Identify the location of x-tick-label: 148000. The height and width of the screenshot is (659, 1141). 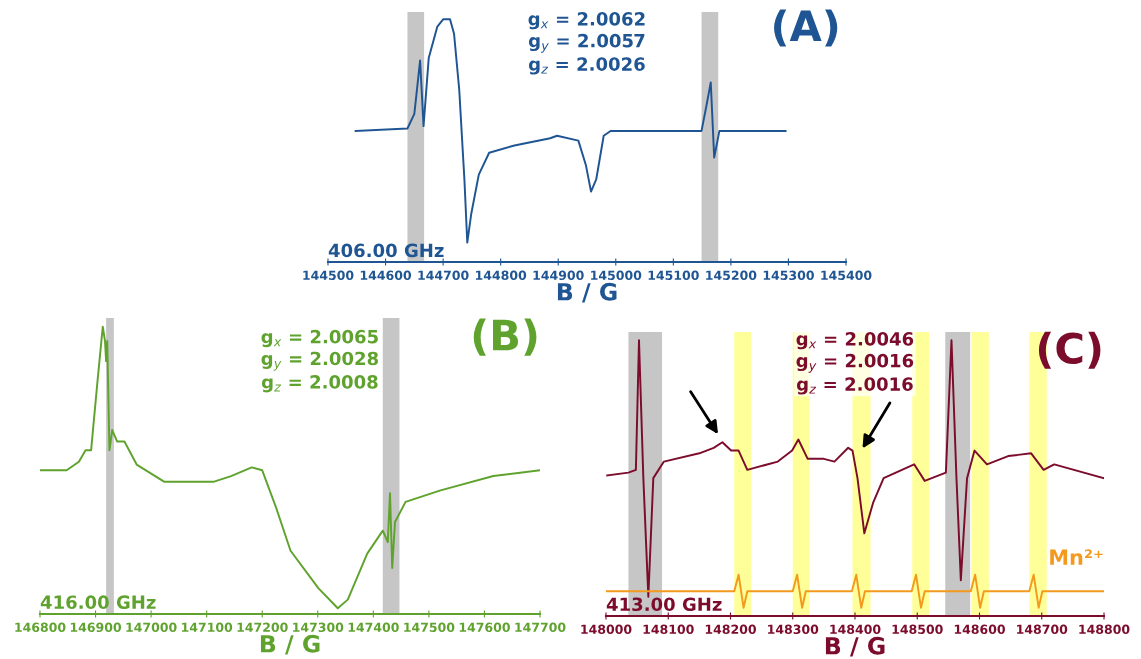
(606, 629).